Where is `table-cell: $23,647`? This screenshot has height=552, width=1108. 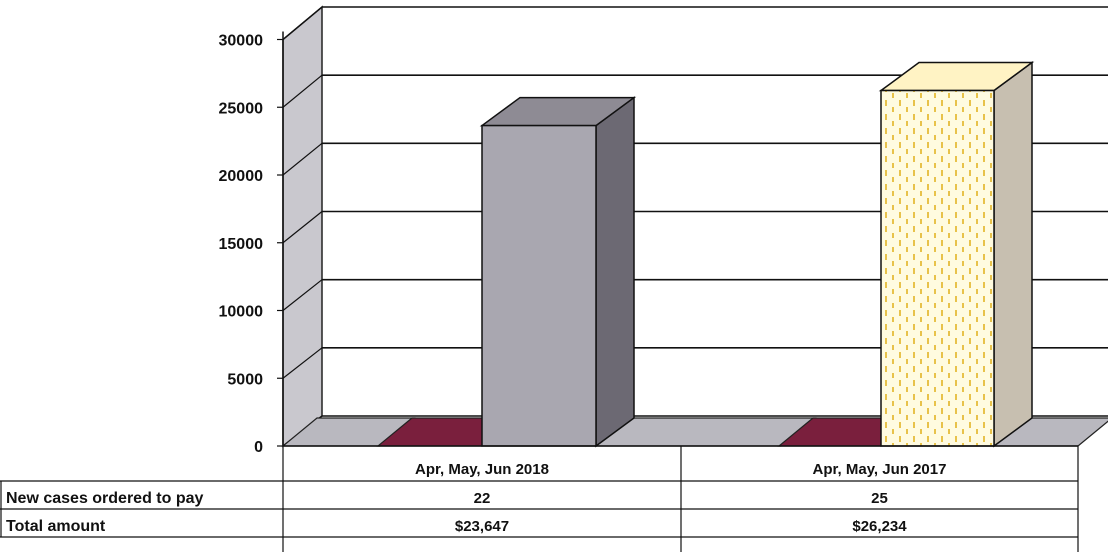 table-cell: $23,647 is located at coordinates (482, 526).